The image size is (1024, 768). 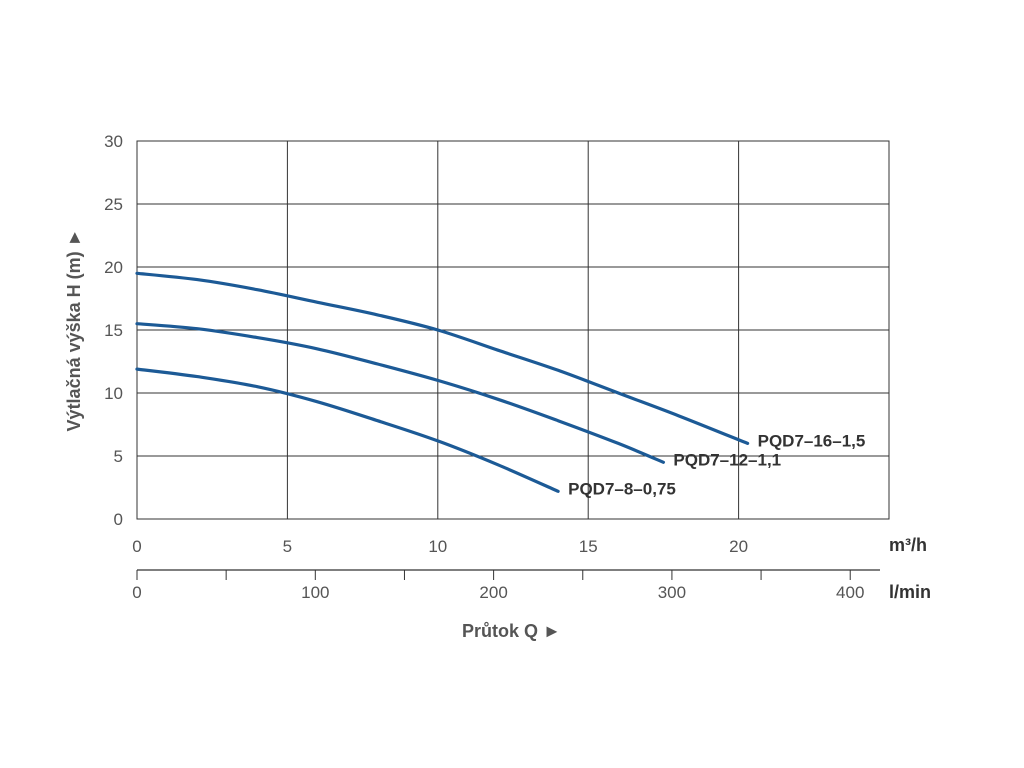 I want to click on y-tick-label: 25, so click(x=113, y=204).